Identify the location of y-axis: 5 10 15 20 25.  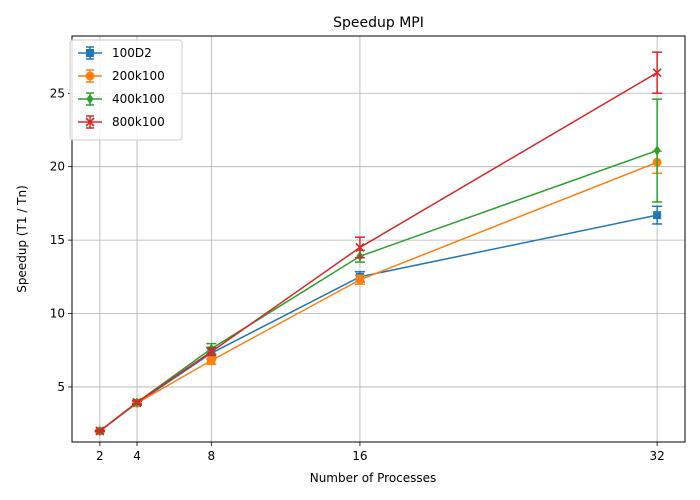
(61, 240).